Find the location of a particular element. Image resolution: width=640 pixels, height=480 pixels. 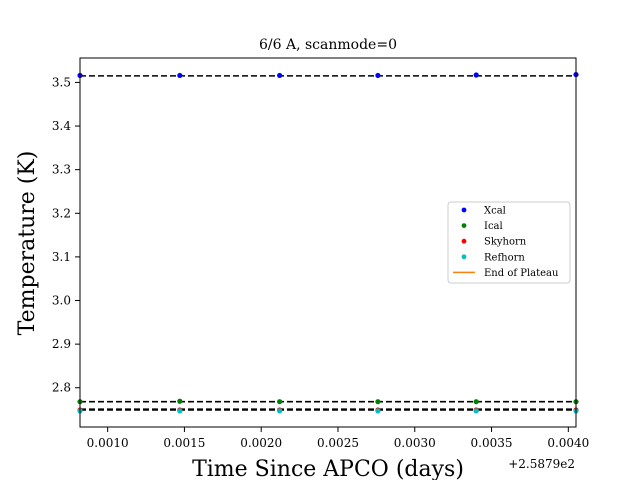

legend-marker-xcal is located at coordinates (464, 210).